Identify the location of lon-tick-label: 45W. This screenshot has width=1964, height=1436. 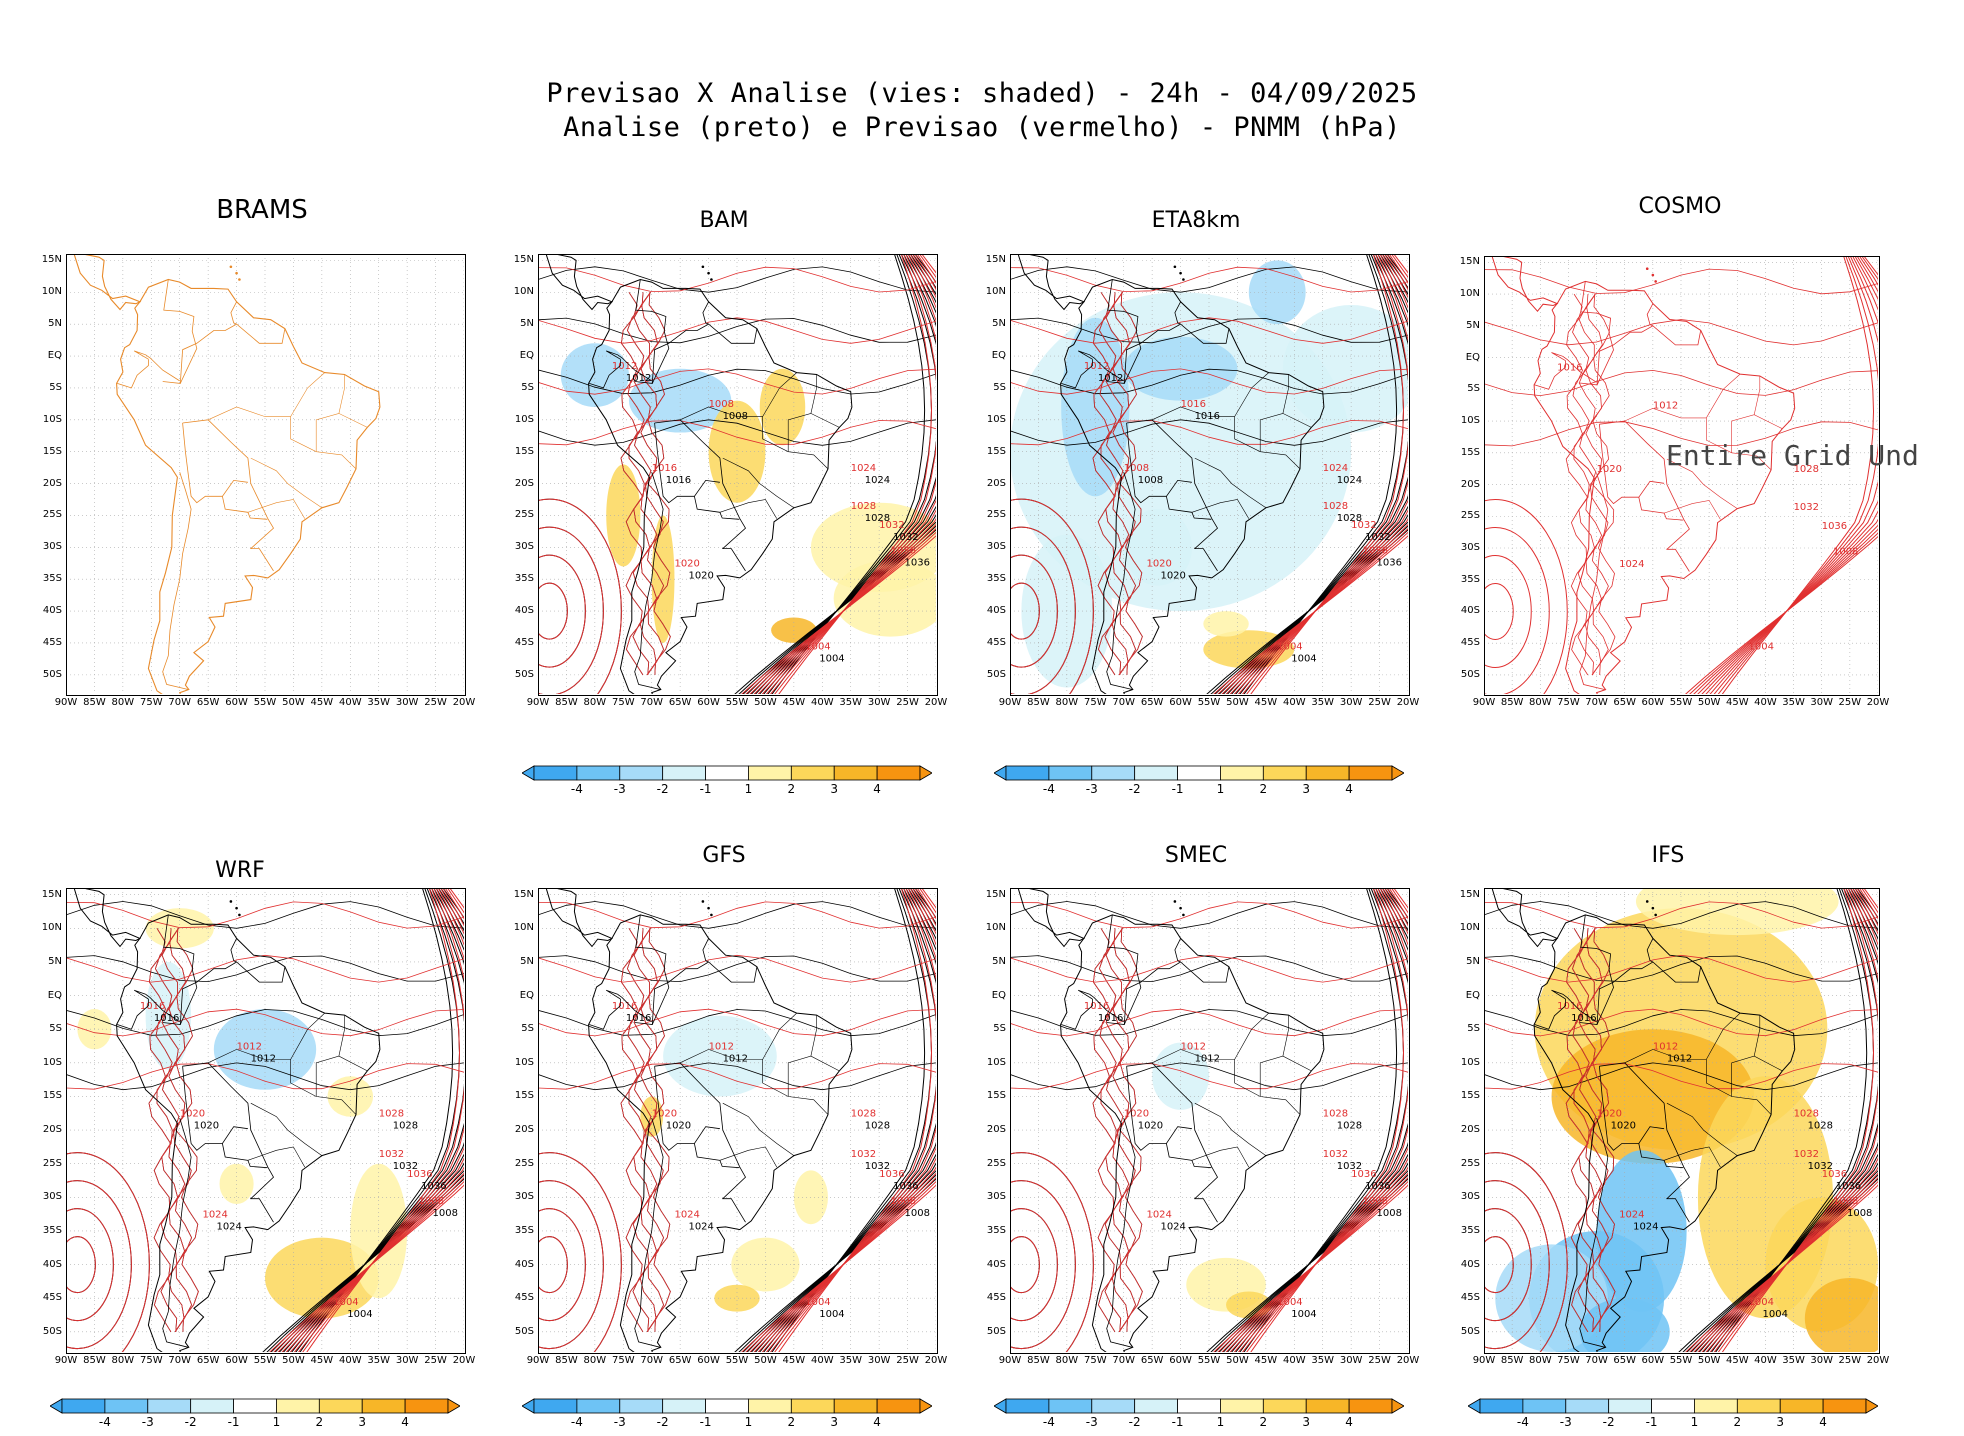
(1737, 1360).